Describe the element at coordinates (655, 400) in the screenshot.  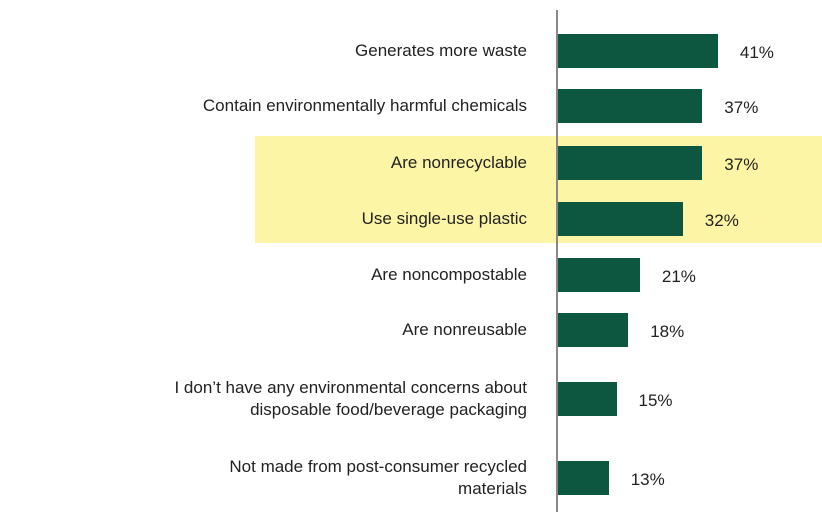
I see `value-label: 15%` at that location.